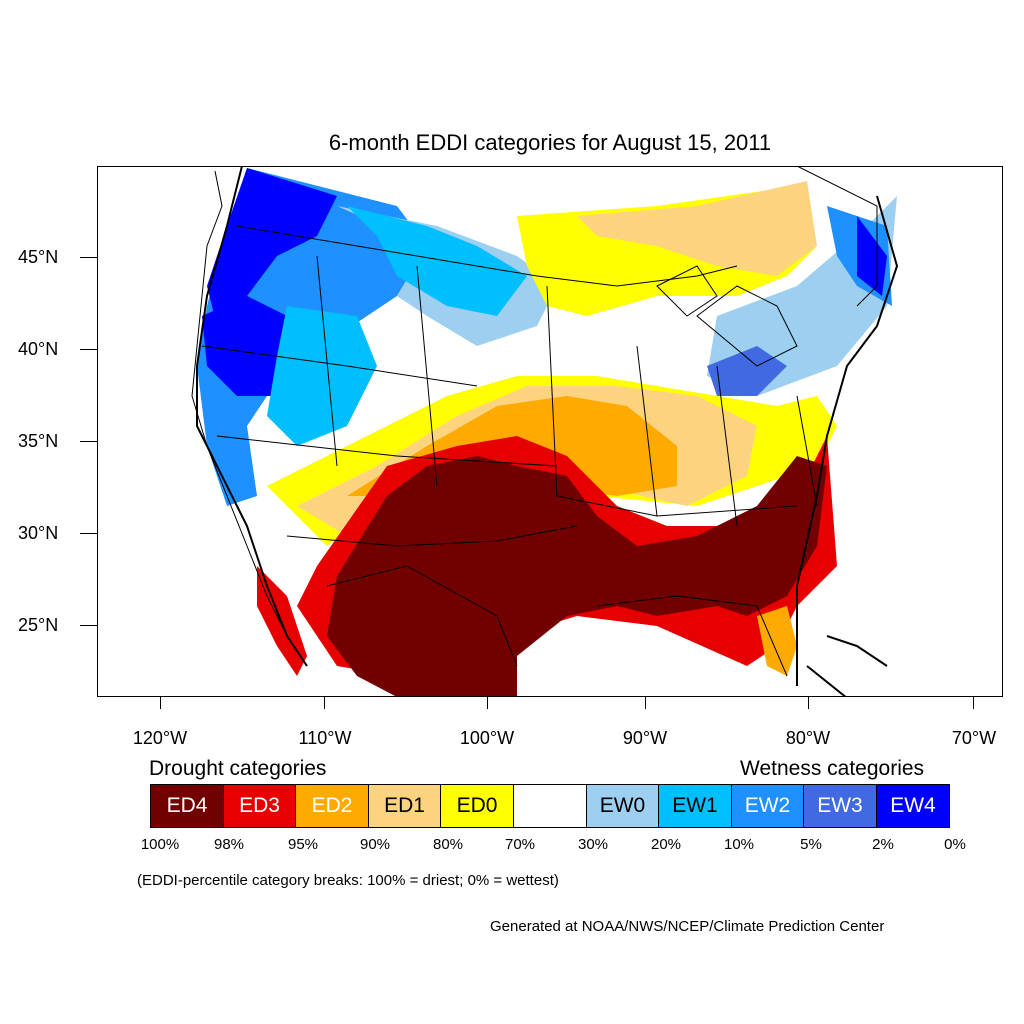 The height and width of the screenshot is (1024, 1024). Describe the element at coordinates (666, 844) in the screenshot. I see `break-label: 20%` at that location.